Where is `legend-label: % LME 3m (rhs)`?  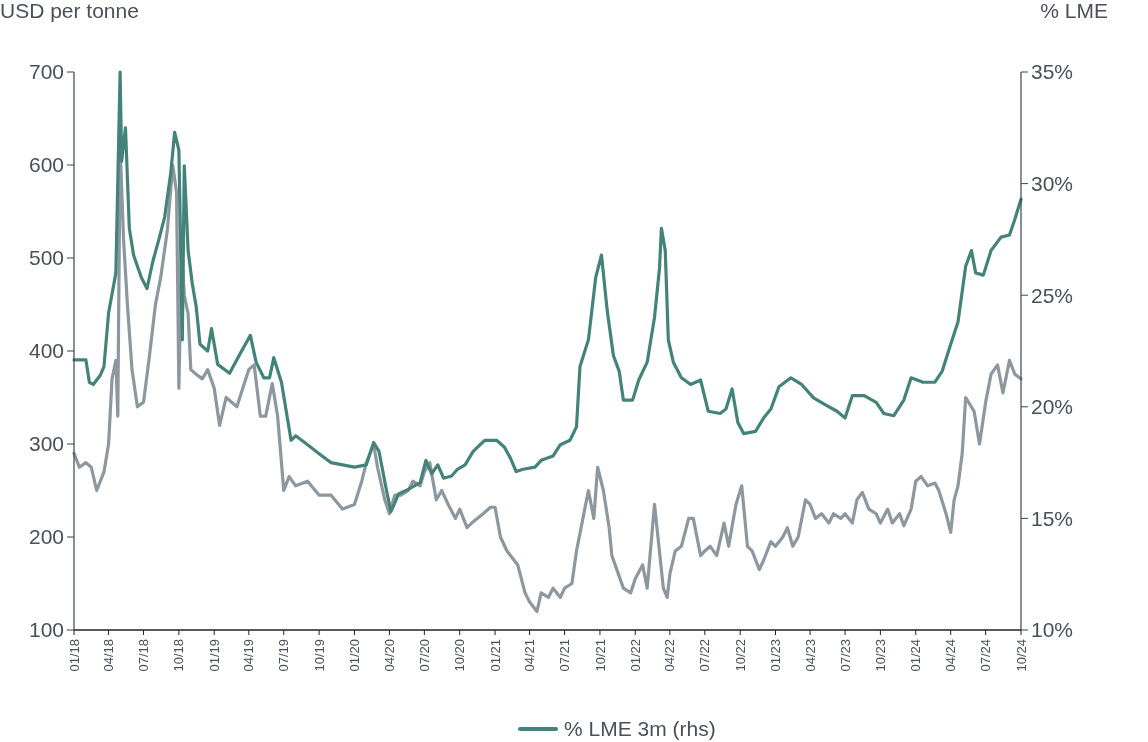 legend-label: % LME 3m (rhs) is located at coordinates (640, 729).